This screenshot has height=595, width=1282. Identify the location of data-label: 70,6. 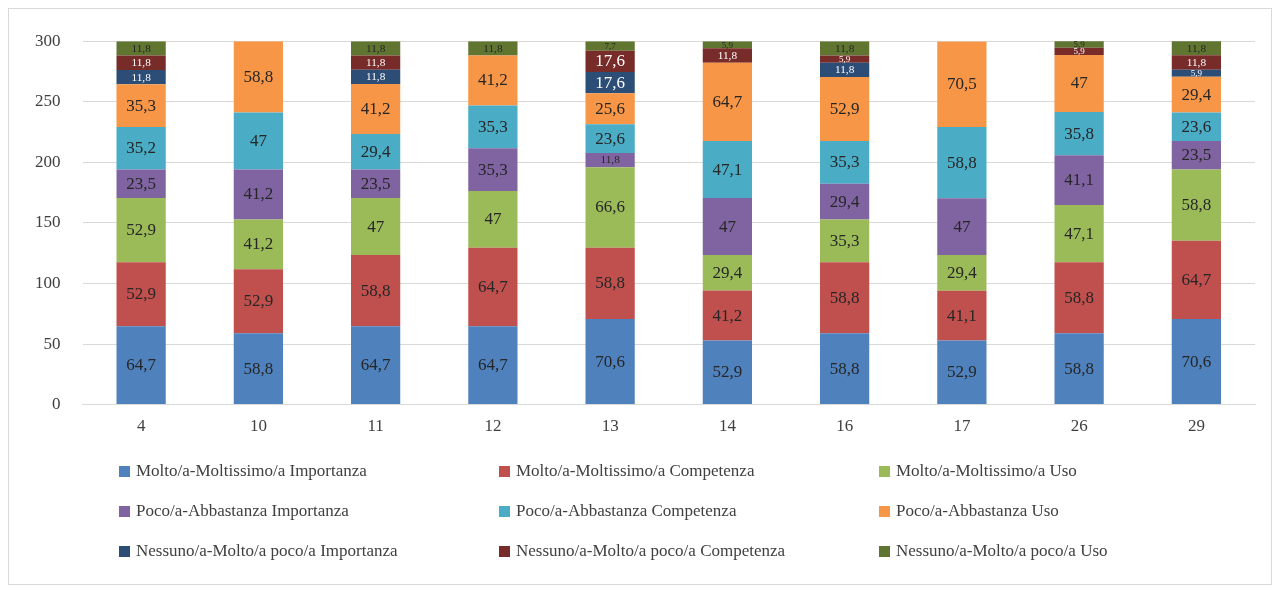
(610, 361).